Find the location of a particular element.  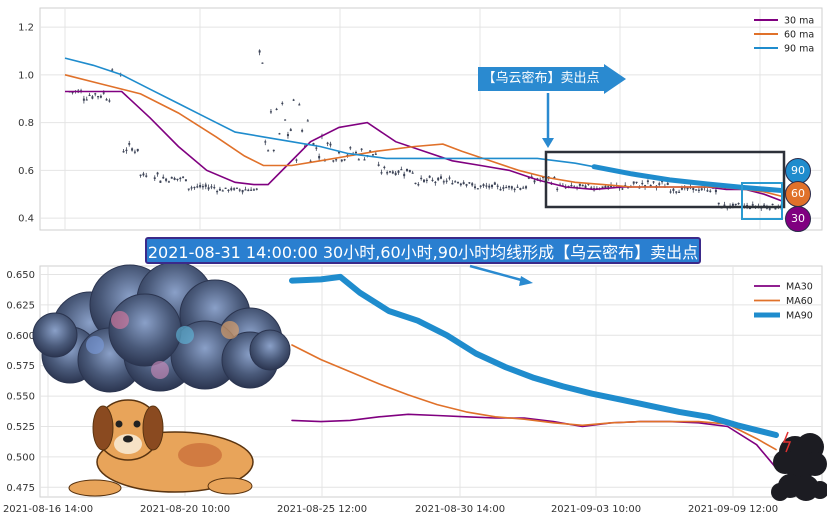

bottom-y-tick-label: 0.475 is located at coordinates (20, 488).